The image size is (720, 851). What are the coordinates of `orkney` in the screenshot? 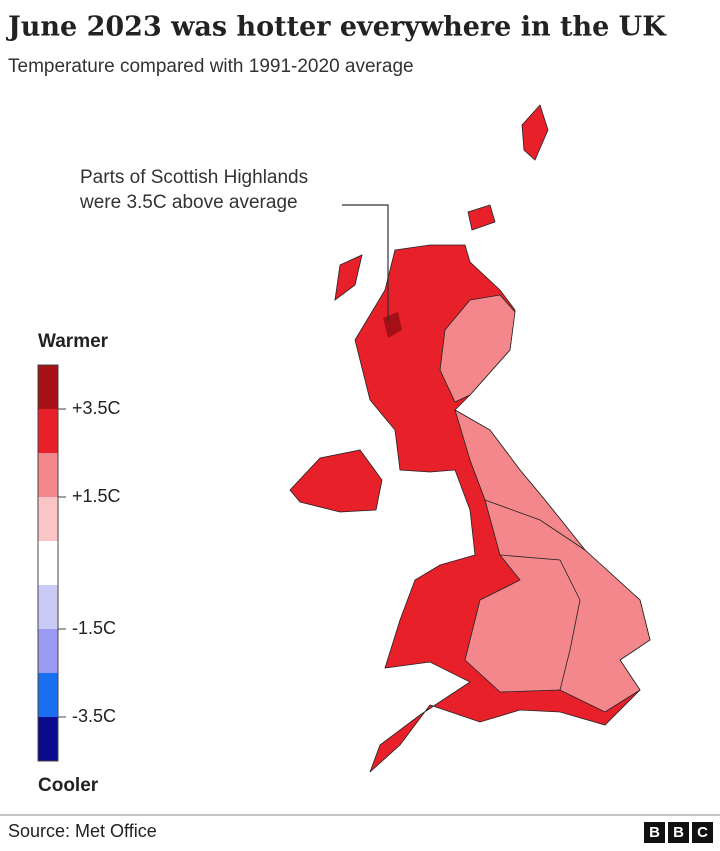 It's located at (481, 217).